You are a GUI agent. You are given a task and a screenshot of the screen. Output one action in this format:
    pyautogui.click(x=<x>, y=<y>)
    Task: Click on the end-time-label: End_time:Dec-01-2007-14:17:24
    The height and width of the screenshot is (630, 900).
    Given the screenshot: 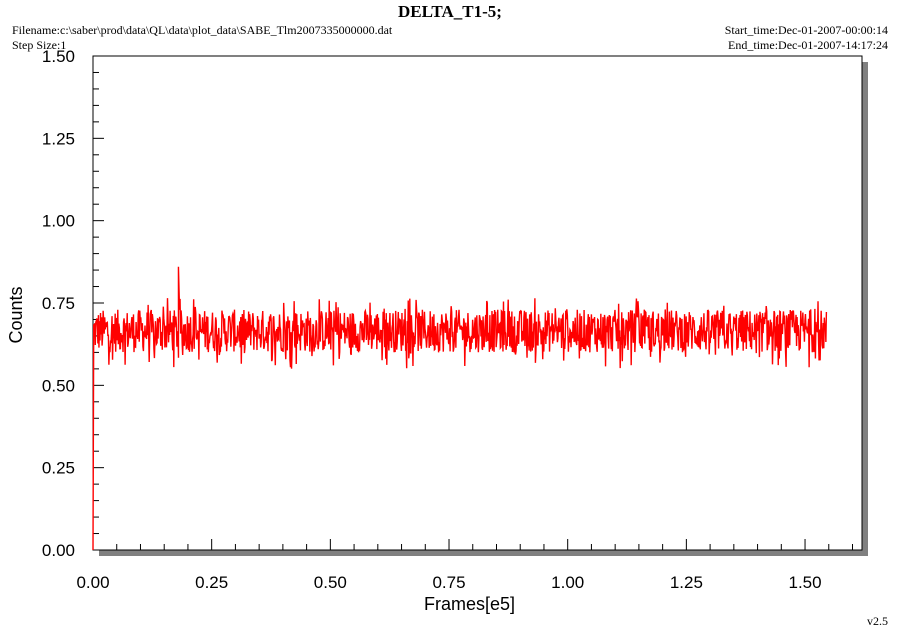 What is the action you would take?
    pyautogui.click(x=808, y=45)
    